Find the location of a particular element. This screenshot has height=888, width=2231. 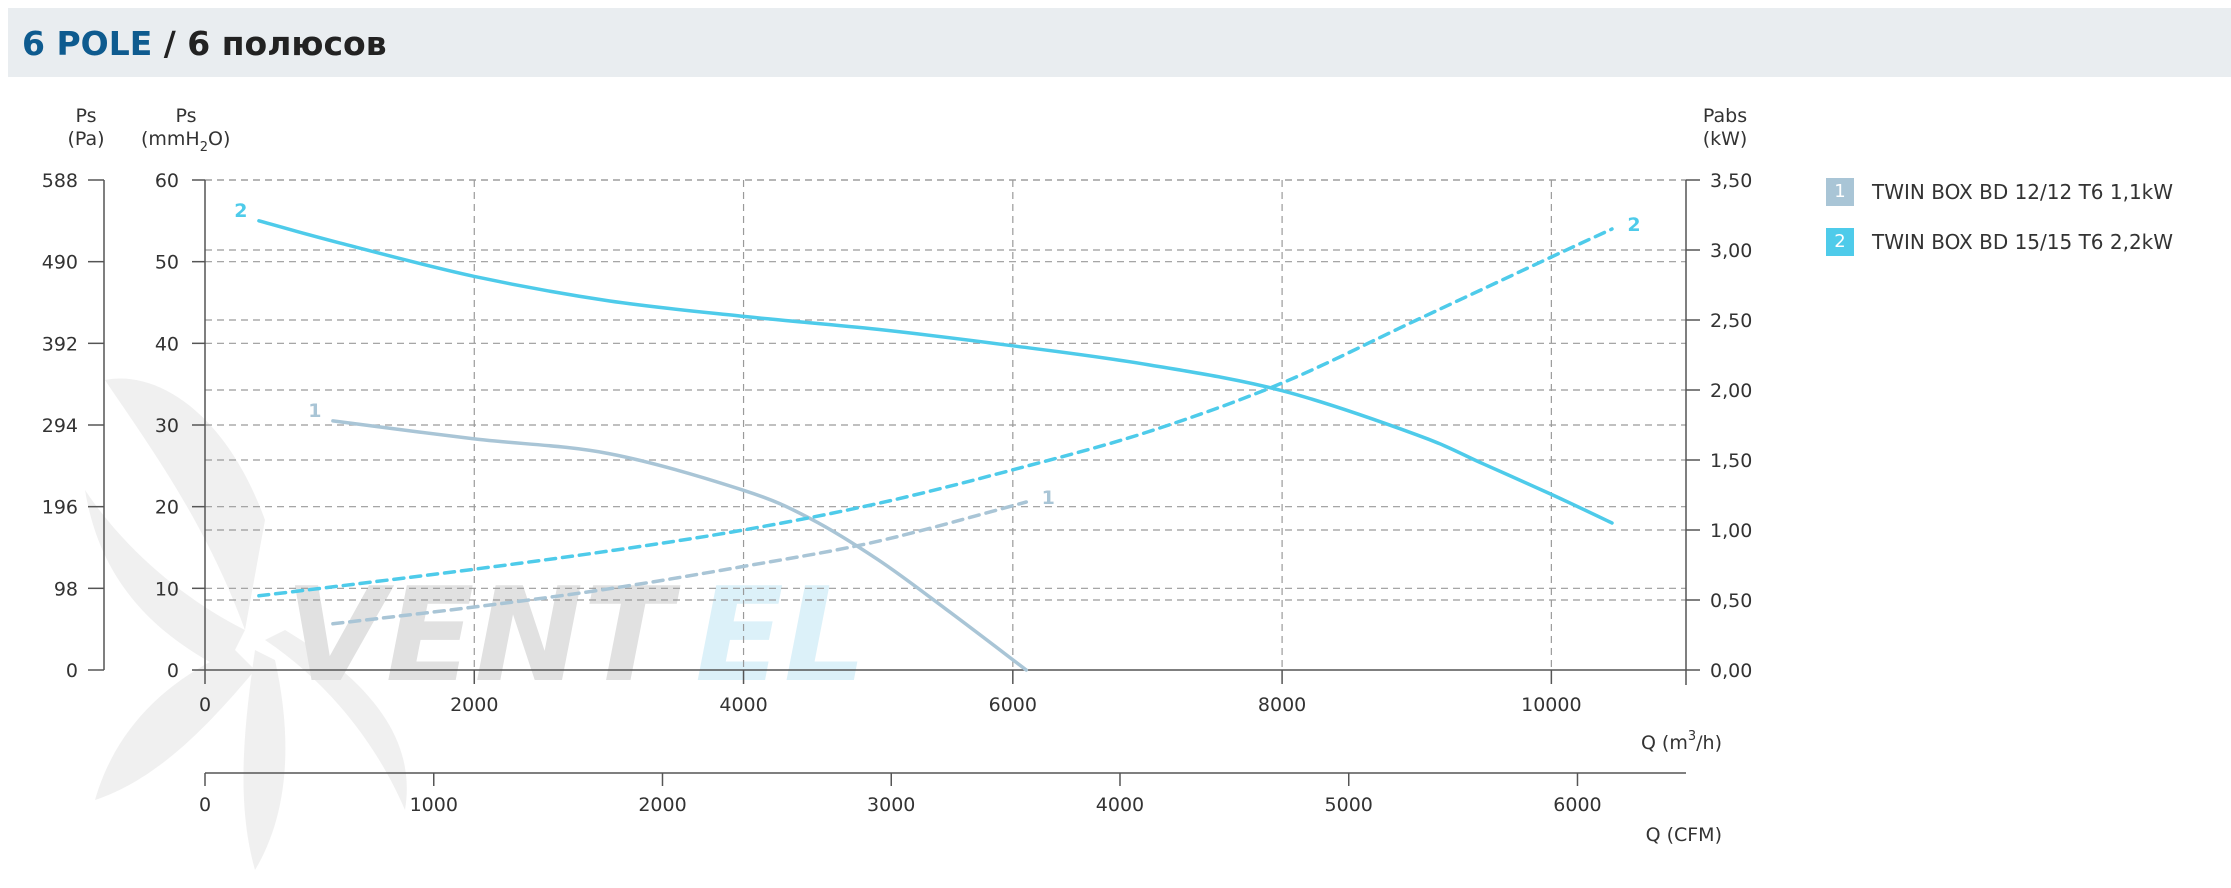

y-title-pa: Ps is located at coordinates (85, 116).